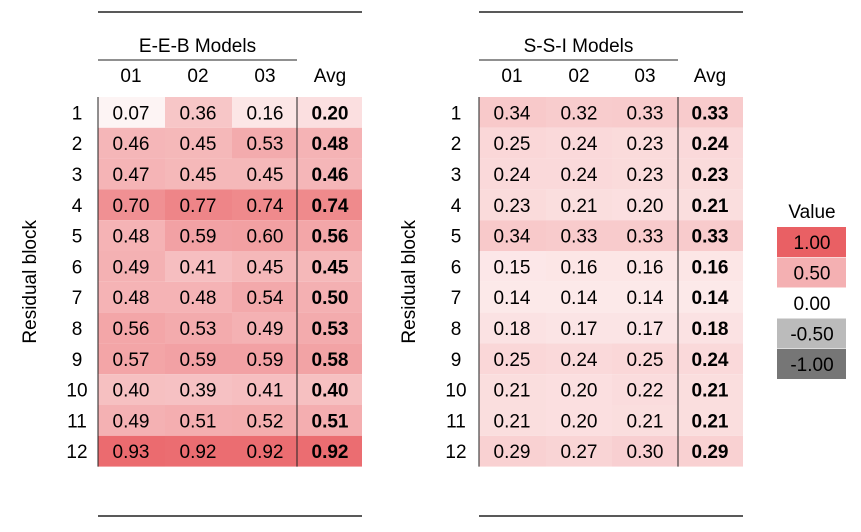  What do you see at coordinates (710, 237) in the screenshot?
I see `avg-value-label: 0.33` at bounding box center [710, 237].